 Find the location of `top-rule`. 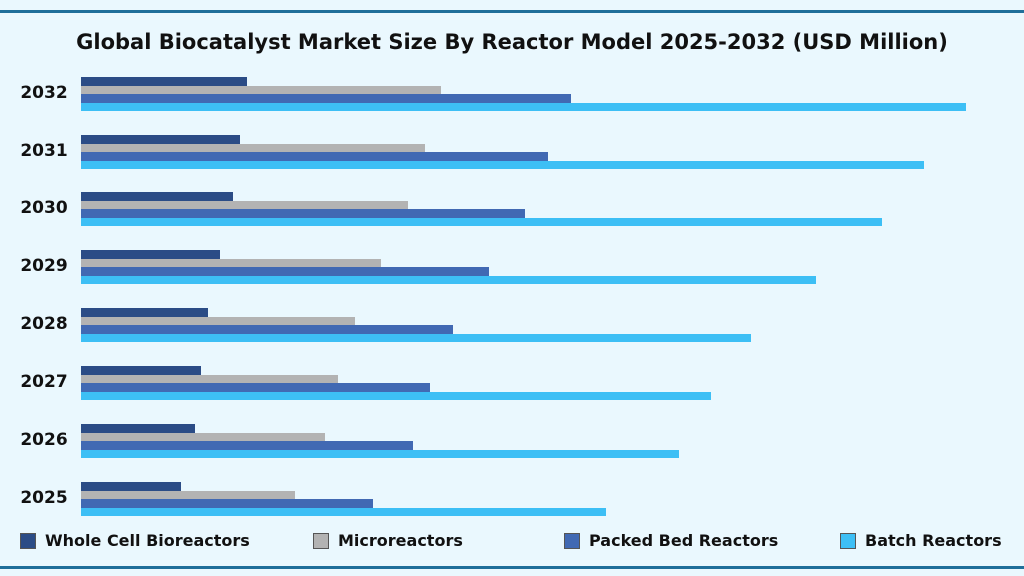

top-rule is located at coordinates (512, 11).